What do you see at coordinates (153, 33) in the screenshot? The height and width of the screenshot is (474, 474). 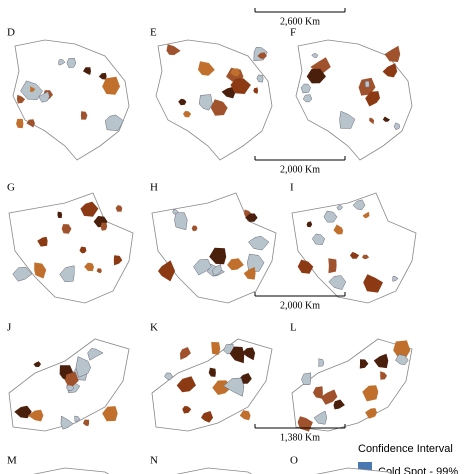 I see `panel-label: E` at bounding box center [153, 33].